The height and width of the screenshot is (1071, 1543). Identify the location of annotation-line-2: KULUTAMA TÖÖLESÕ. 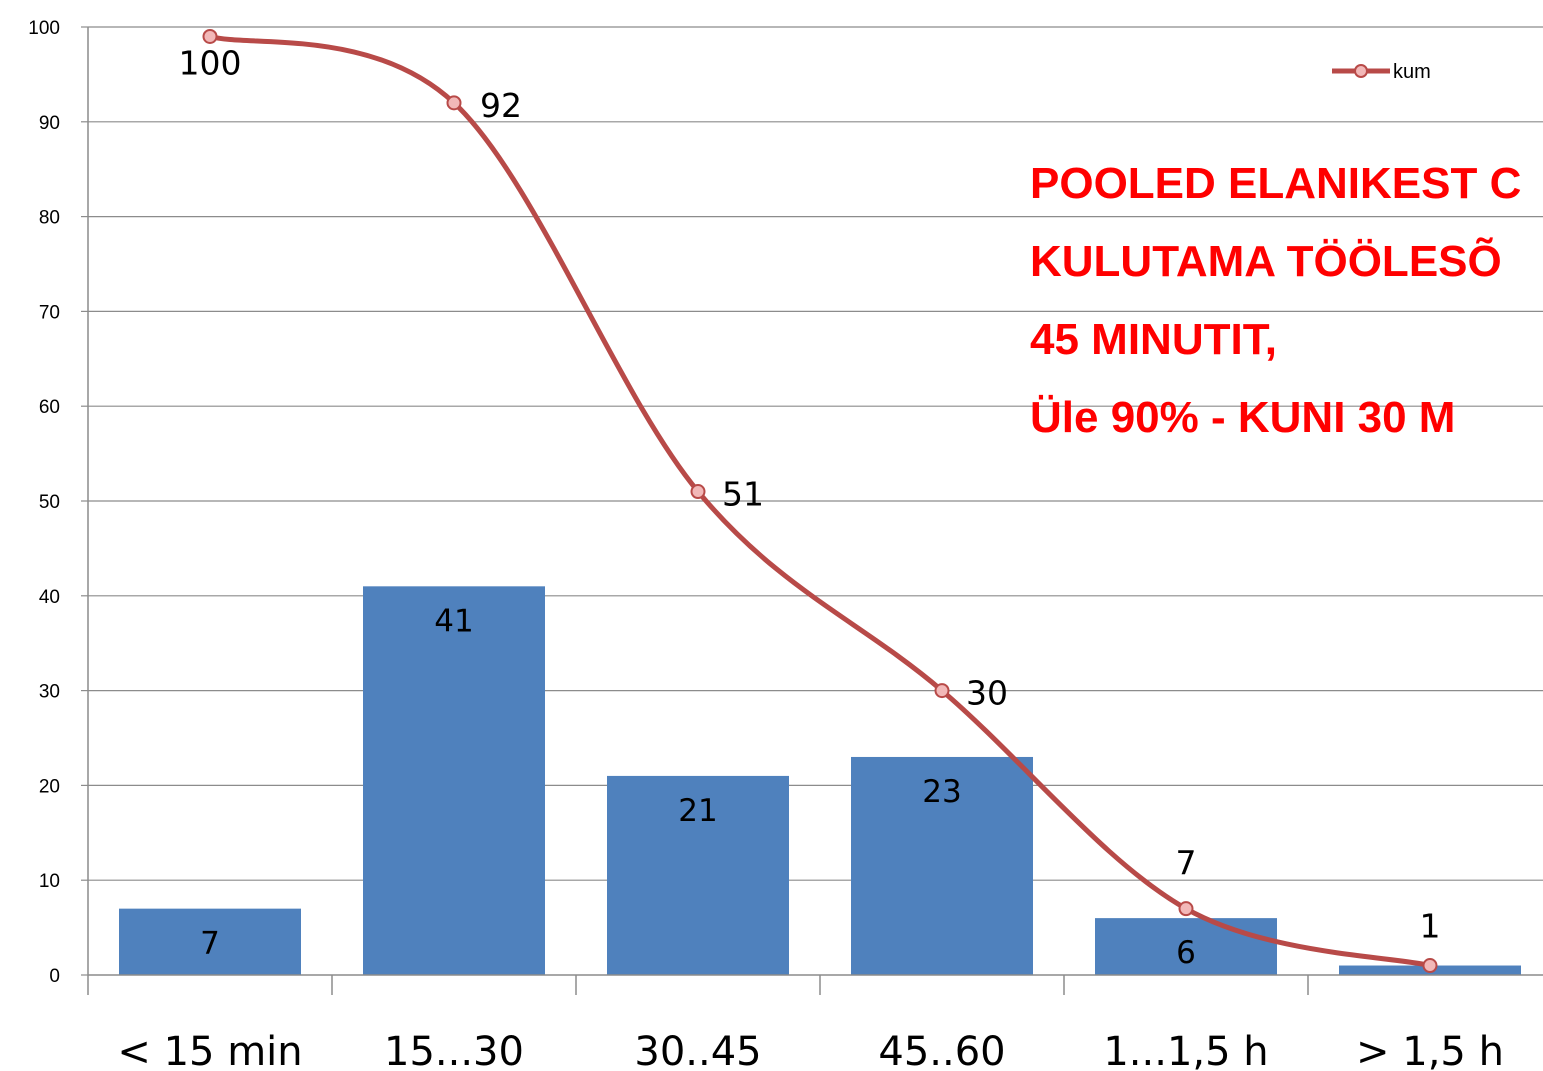
(1266, 261).